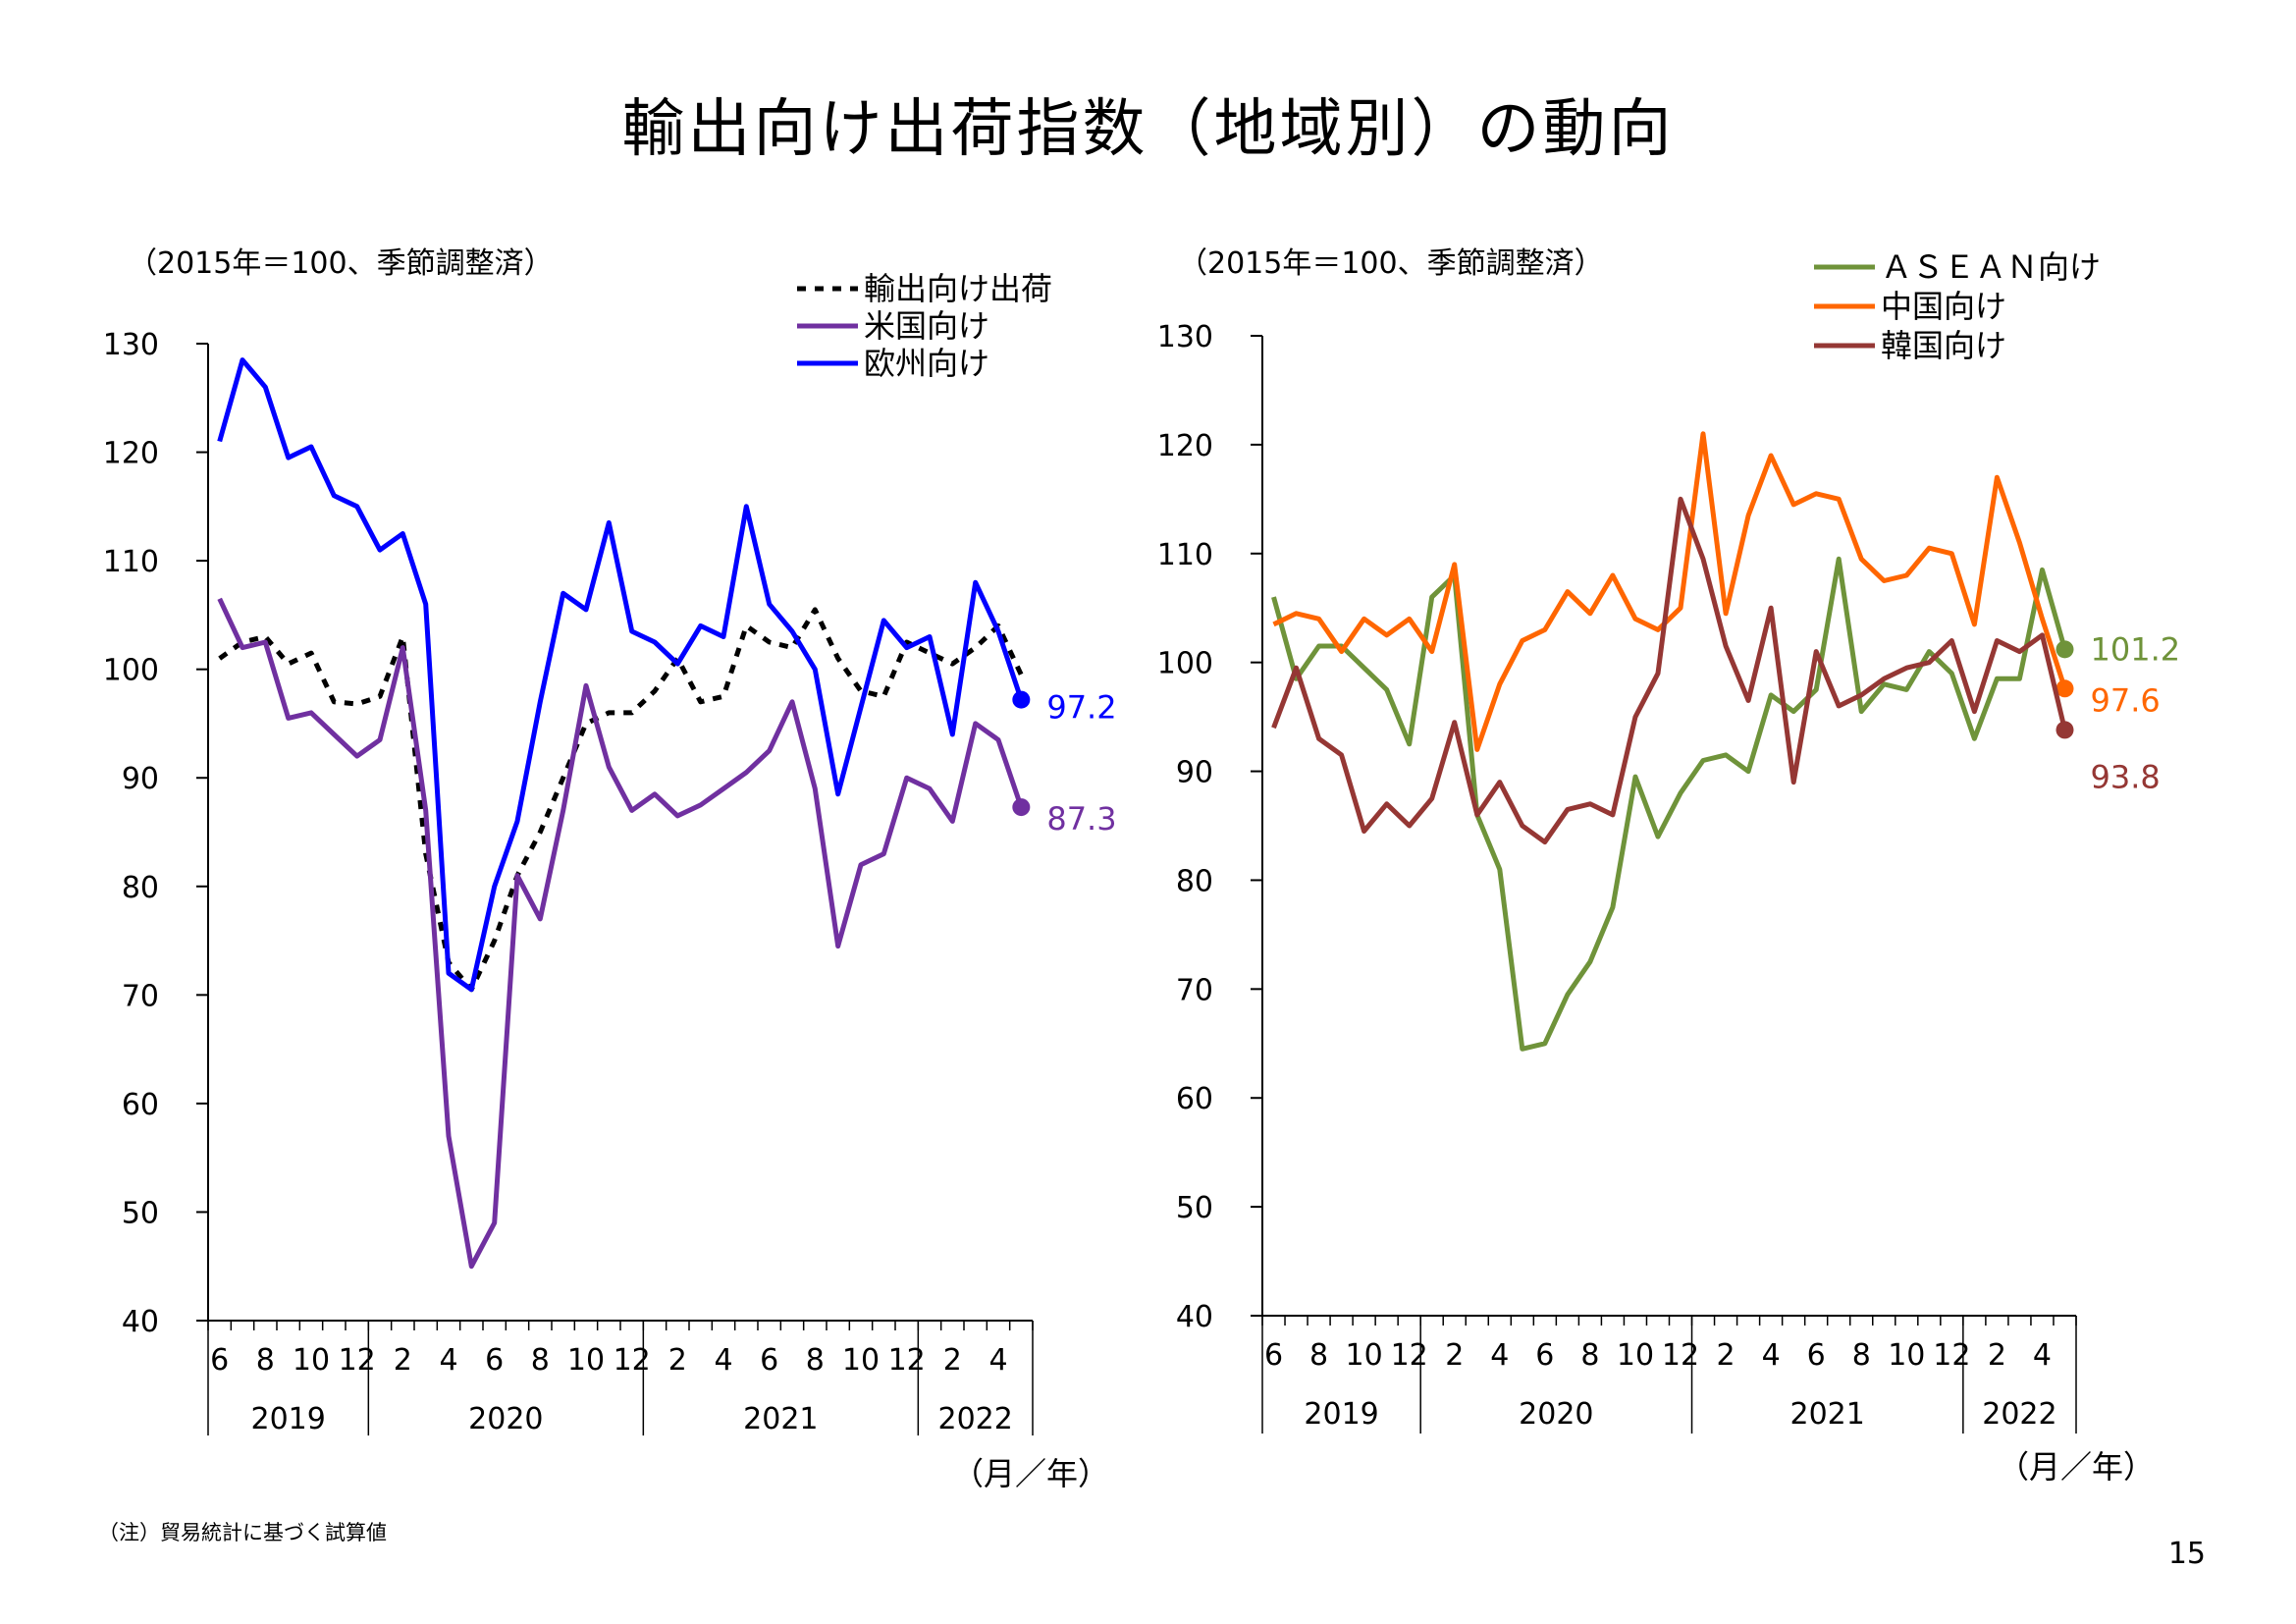  What do you see at coordinates (131, 345) in the screenshot?
I see `chart1-y-tick-label: 130` at bounding box center [131, 345].